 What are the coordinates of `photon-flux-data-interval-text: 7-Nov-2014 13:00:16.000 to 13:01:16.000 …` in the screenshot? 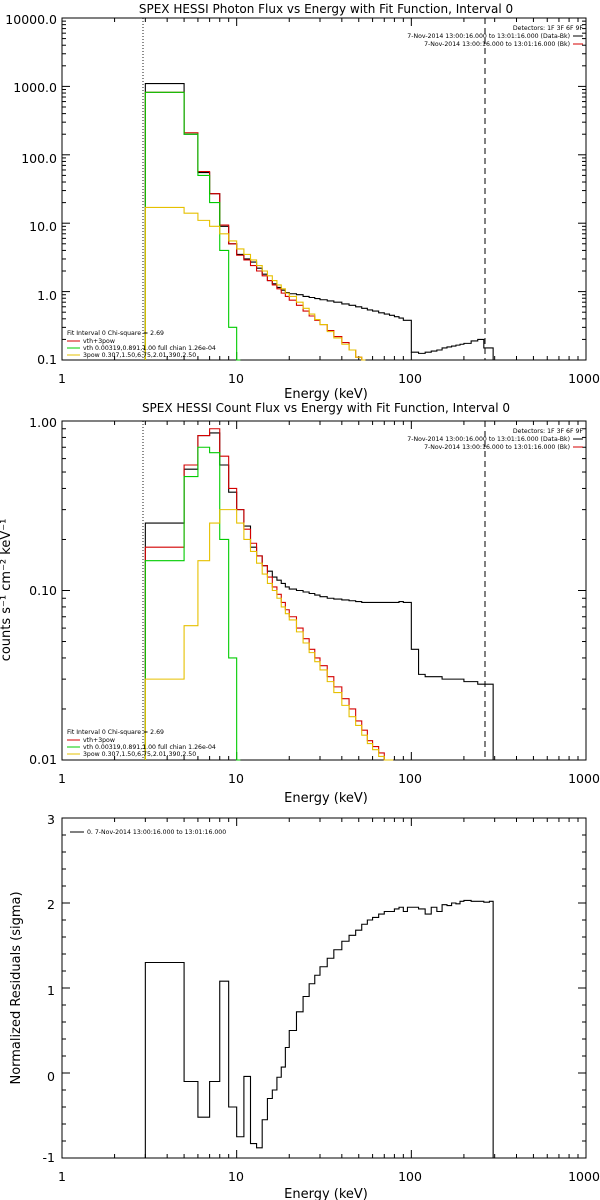 It's located at (488, 36).